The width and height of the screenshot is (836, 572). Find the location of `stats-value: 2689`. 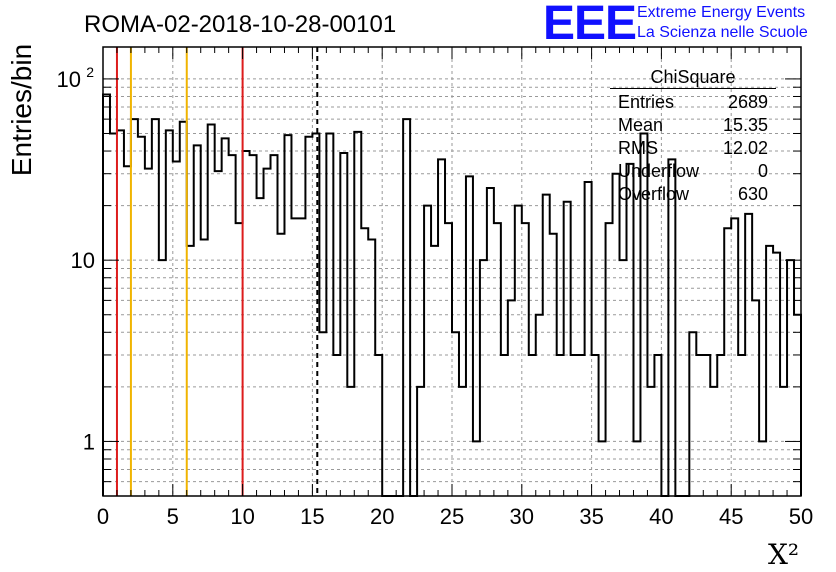

stats-value: 2689 is located at coordinates (747, 102).